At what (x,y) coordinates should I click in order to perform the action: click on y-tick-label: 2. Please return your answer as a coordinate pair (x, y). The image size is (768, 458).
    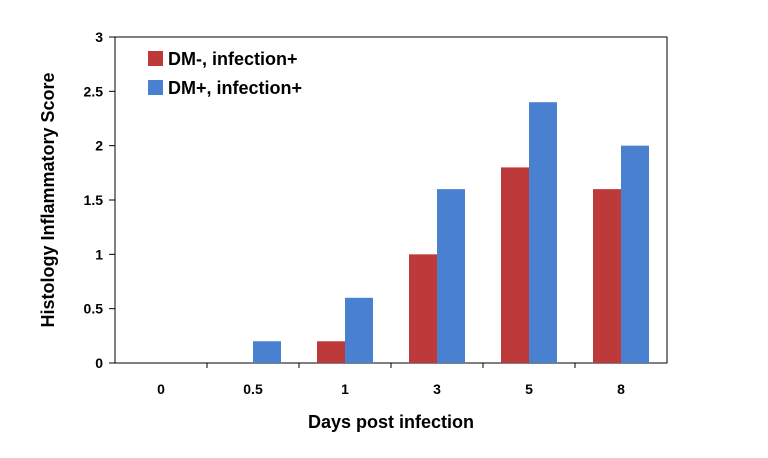
    Looking at the image, I should click on (99, 146).